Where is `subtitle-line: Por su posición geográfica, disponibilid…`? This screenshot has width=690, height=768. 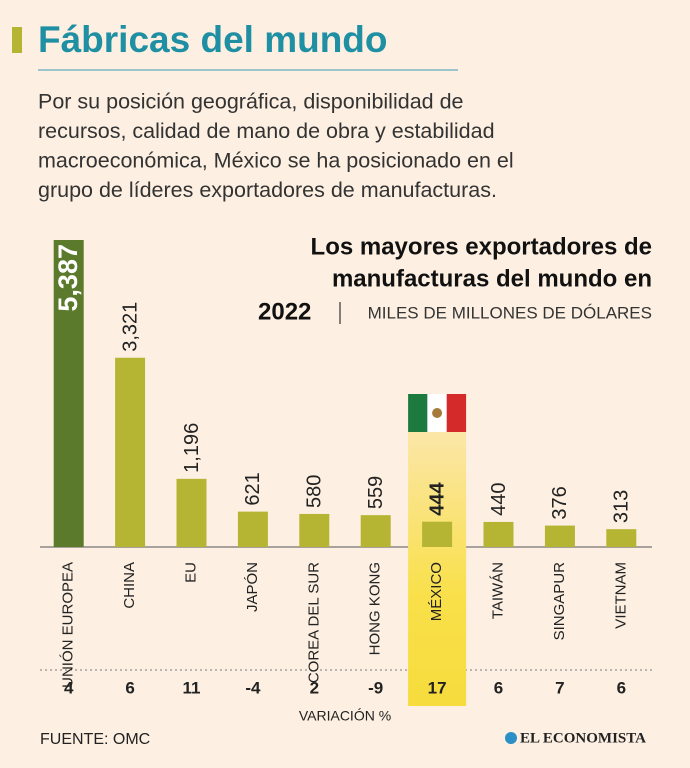 subtitle-line: Por su posición geográfica, disponibilid… is located at coordinates (251, 102).